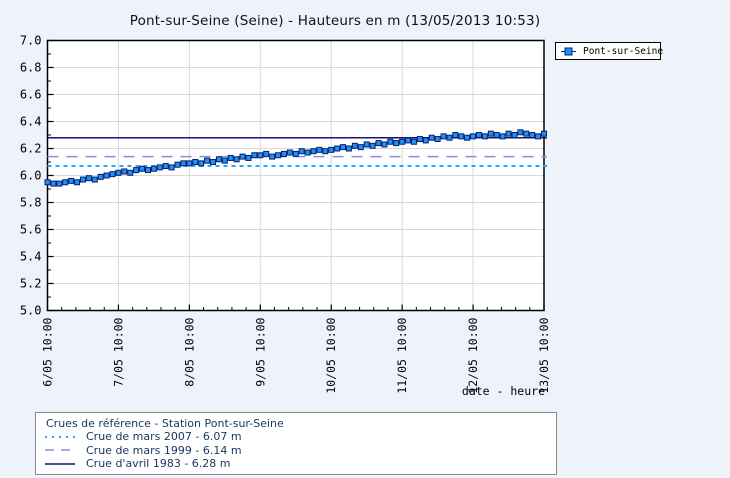 The width and height of the screenshot is (730, 478). What do you see at coordinates (300, 463) in the screenshot?
I see `reference-legend-entry: Crue d'avril 1983 - 6.28 m` at bounding box center [300, 463].